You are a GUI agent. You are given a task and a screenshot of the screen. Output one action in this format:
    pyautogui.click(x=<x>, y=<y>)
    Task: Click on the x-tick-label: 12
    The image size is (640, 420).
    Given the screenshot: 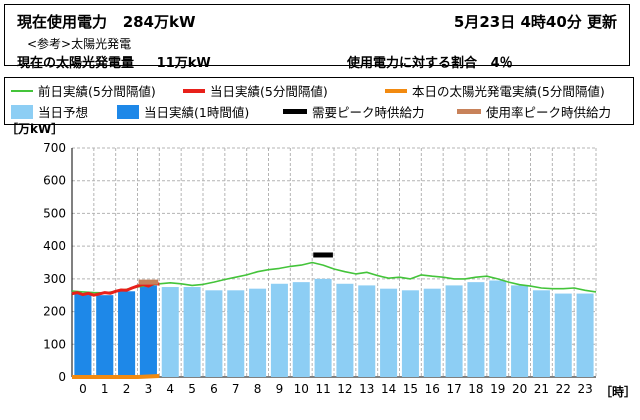 What is the action you would take?
    pyautogui.click(x=344, y=389)
    